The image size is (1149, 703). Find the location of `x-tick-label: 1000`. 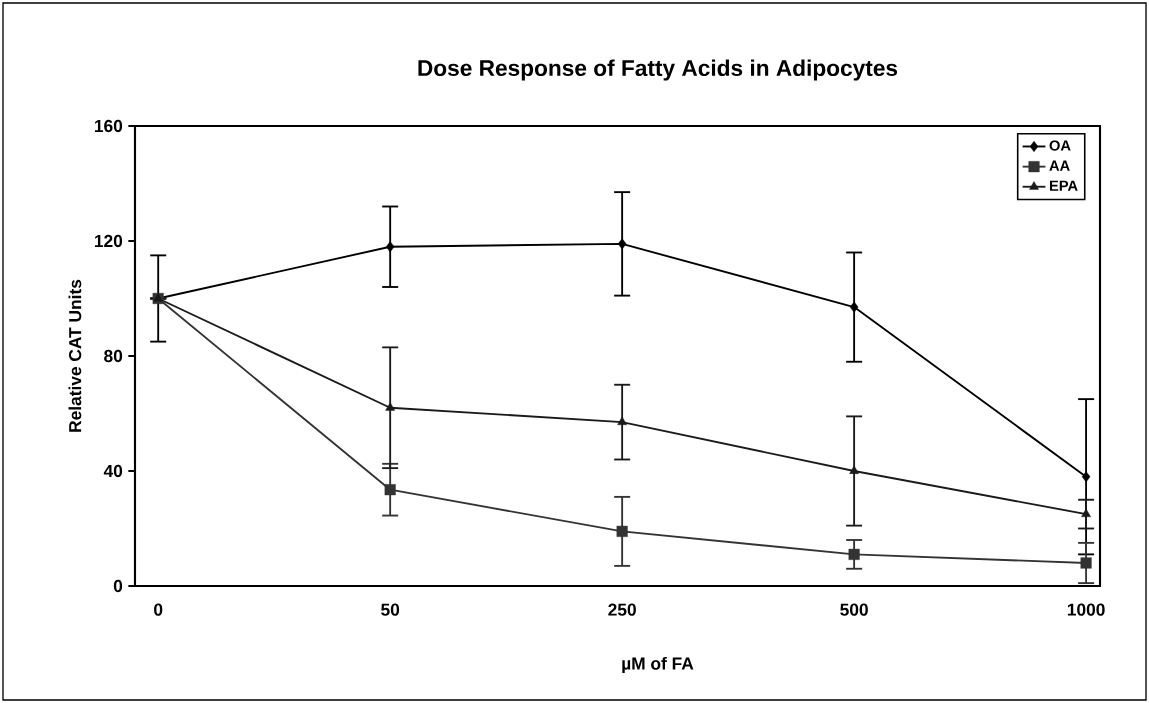

x-tick-label: 1000 is located at coordinates (1086, 609).